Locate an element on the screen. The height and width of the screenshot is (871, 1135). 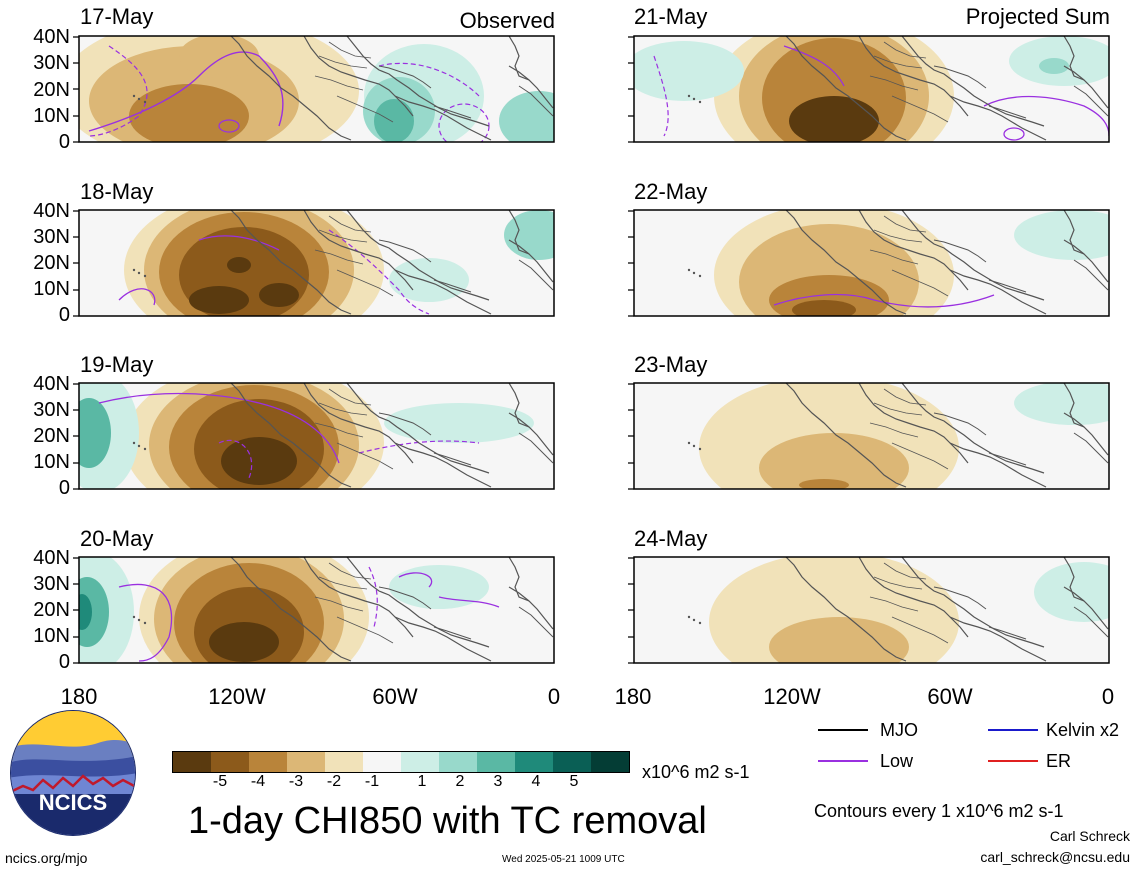
map-panel-projected-23-may is located at coordinates (871, 436).